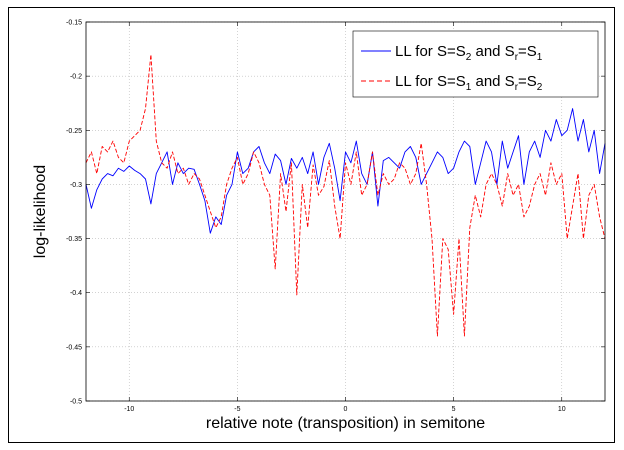 Image resolution: width=624 pixels, height=450 pixels. I want to click on x-tick-label: 5, so click(454, 409).